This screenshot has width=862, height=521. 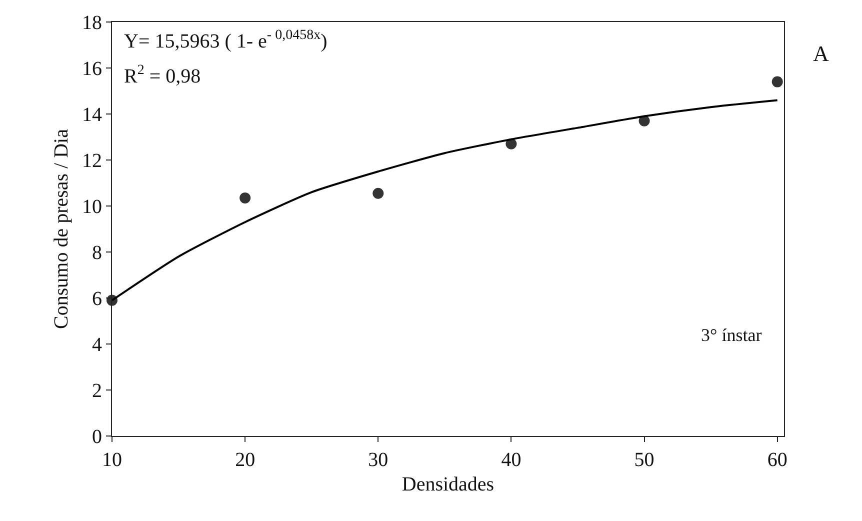 I want to click on y-tick-label: 2, so click(x=97, y=391).